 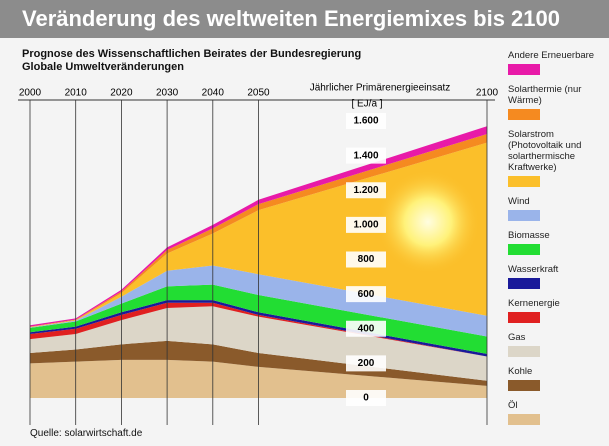 I want to click on x-tick-label: 2010, so click(x=76, y=93).